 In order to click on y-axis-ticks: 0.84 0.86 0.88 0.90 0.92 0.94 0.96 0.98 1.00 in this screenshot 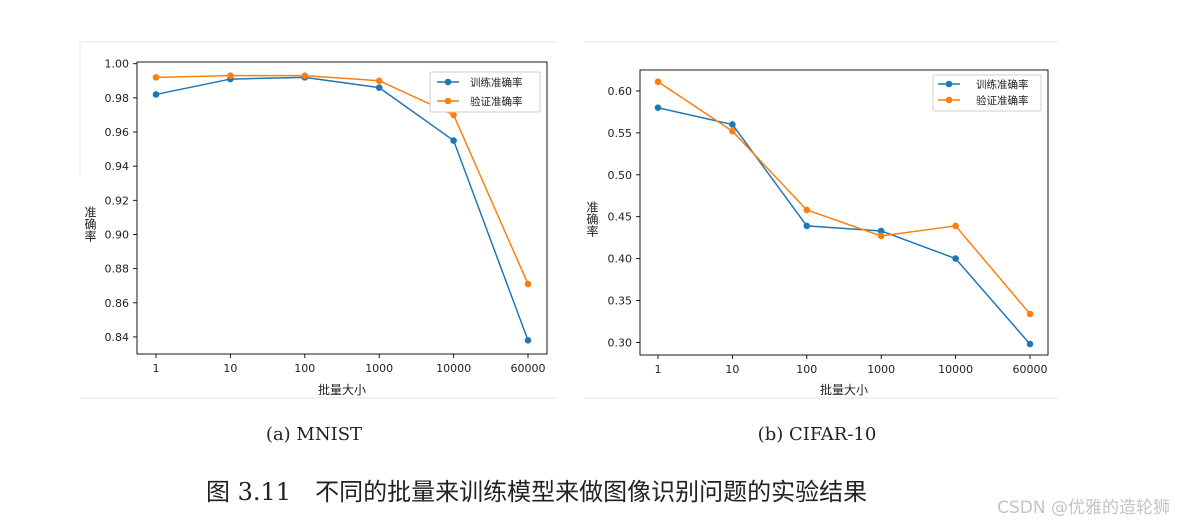, I will do `click(121, 201)`.